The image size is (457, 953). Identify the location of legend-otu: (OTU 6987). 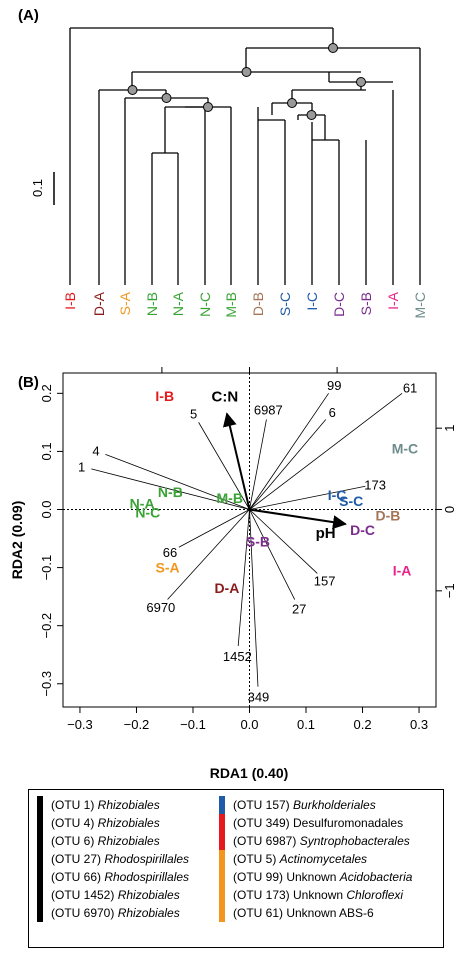
(266, 841).